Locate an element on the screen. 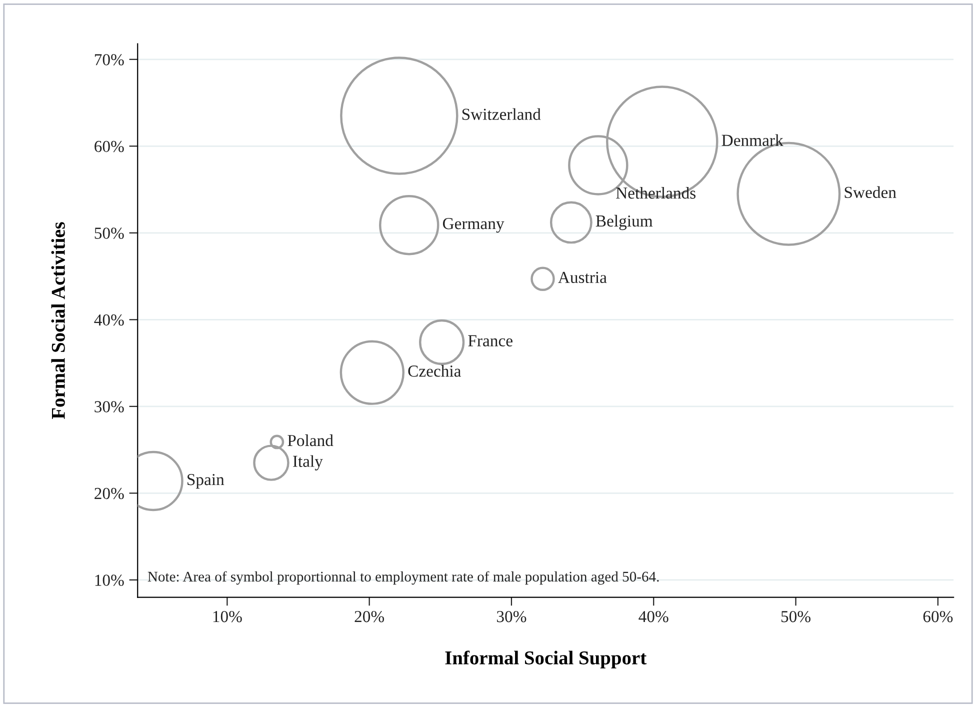 The image size is (976, 706). y-tick-label: 20% is located at coordinates (109, 494).